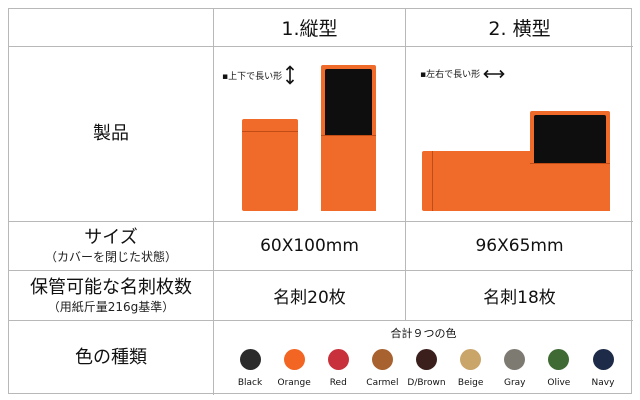 The height and width of the screenshot is (400, 640). I want to click on header-vertical-type: 1.縦型, so click(310, 28).